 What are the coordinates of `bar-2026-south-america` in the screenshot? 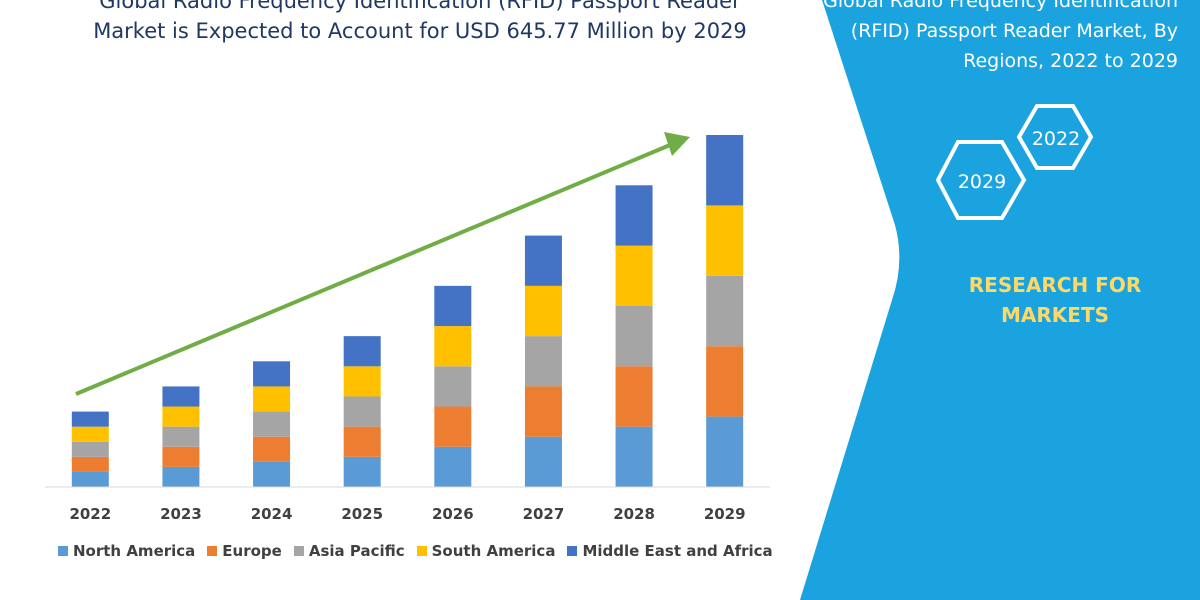 It's located at (453, 346).